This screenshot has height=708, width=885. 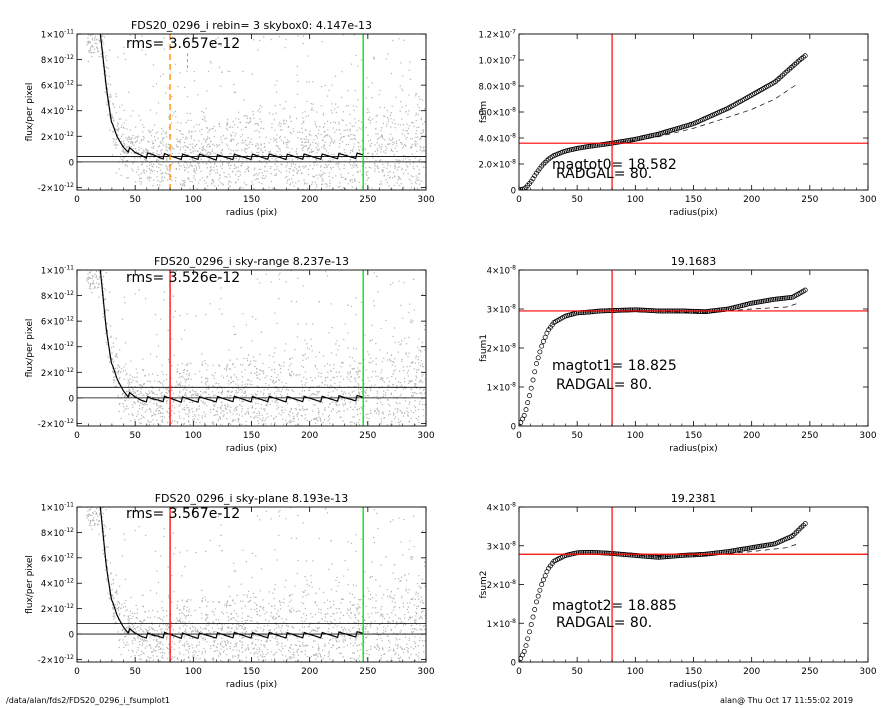 What do you see at coordinates (51, 425) in the screenshot?
I see `y-tick-mantissa: -2×10` at bounding box center [51, 425].